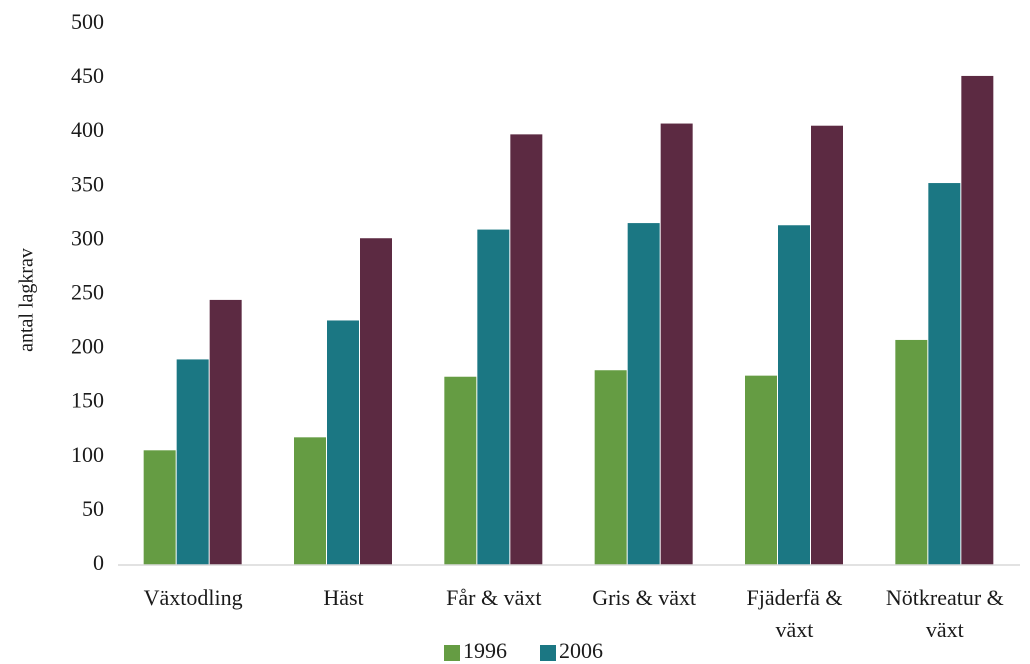  Describe the element at coordinates (87, 75) in the screenshot. I see `y-tick-label: 450` at that location.